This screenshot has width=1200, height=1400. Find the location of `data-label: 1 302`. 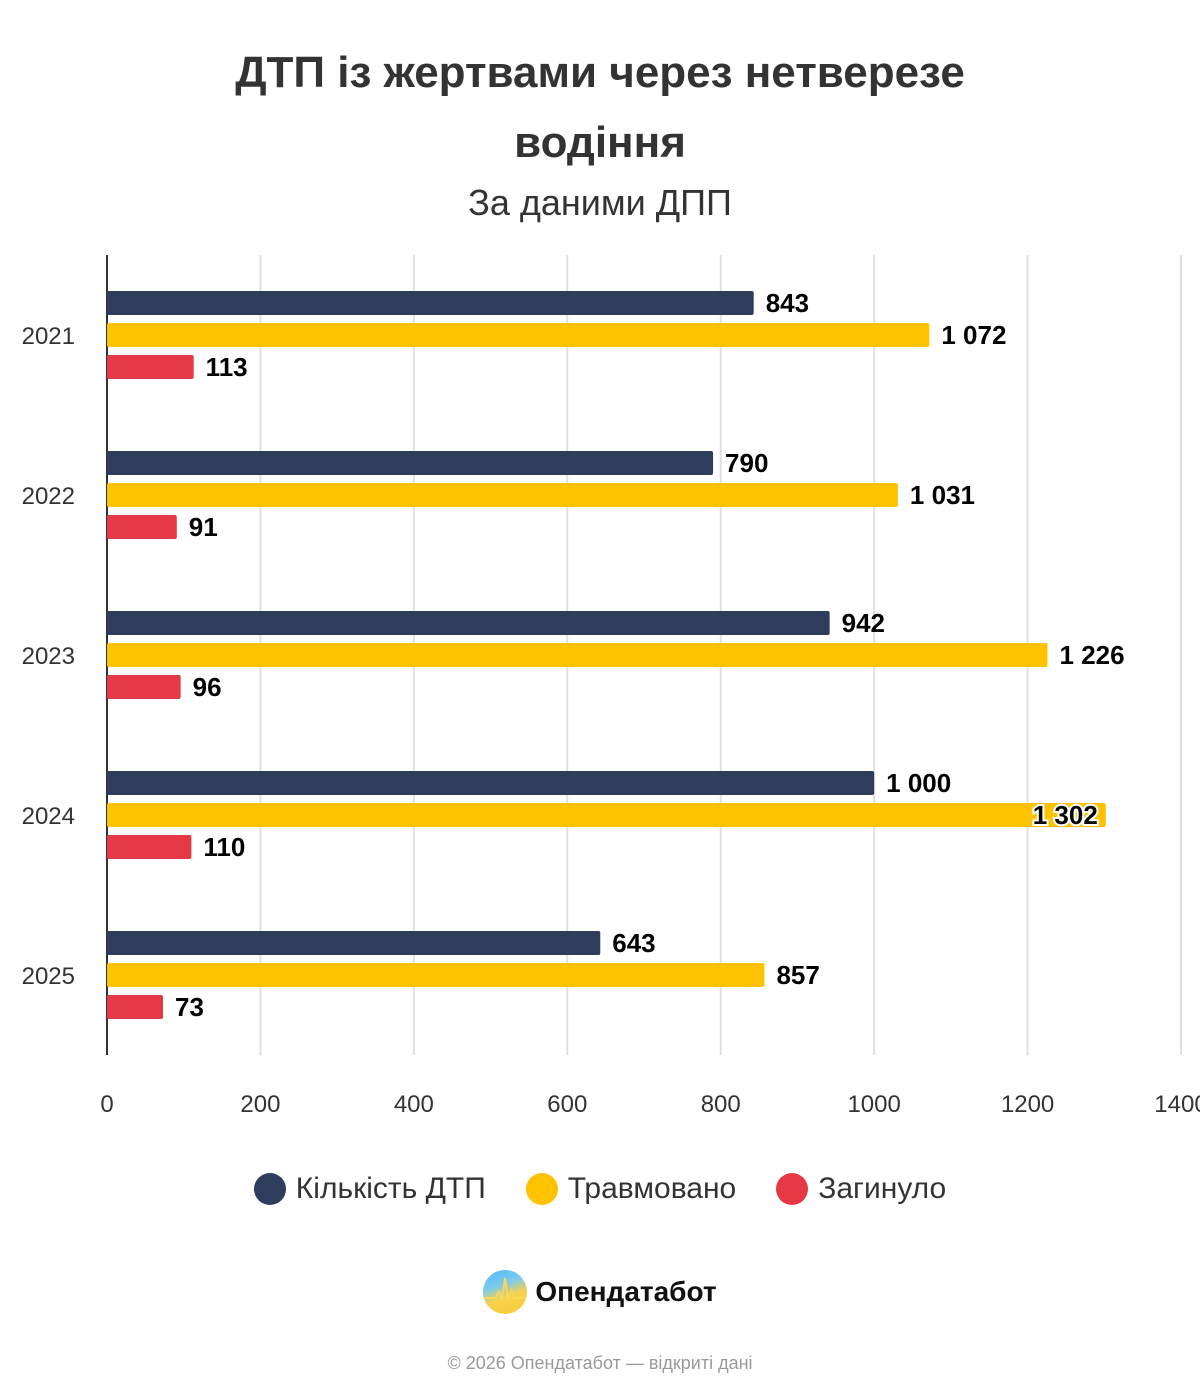

data-label: 1 302 is located at coordinates (1065, 815).